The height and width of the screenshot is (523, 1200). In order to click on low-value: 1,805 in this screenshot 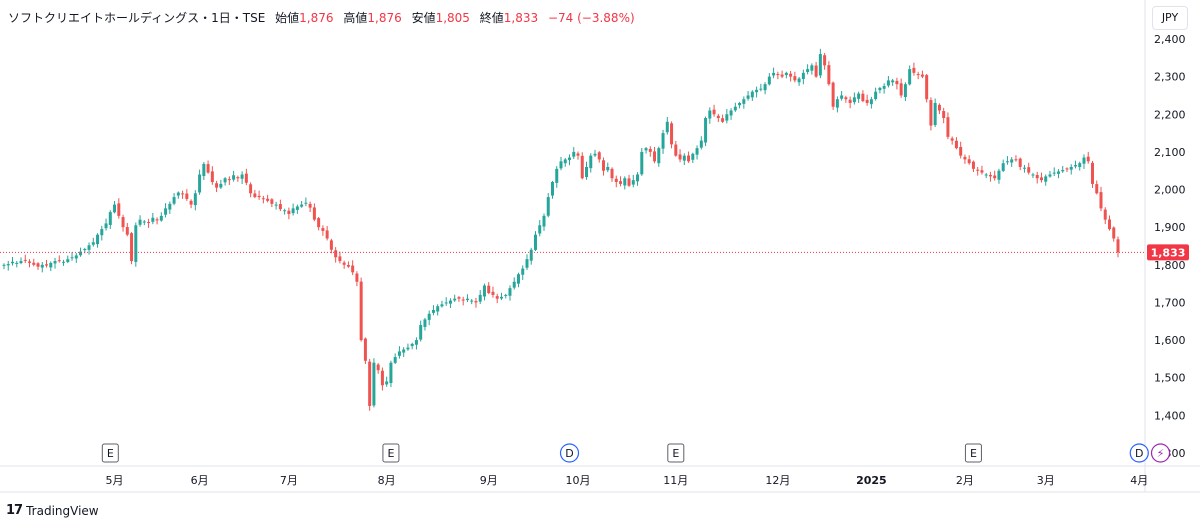, I will do `click(452, 18)`.